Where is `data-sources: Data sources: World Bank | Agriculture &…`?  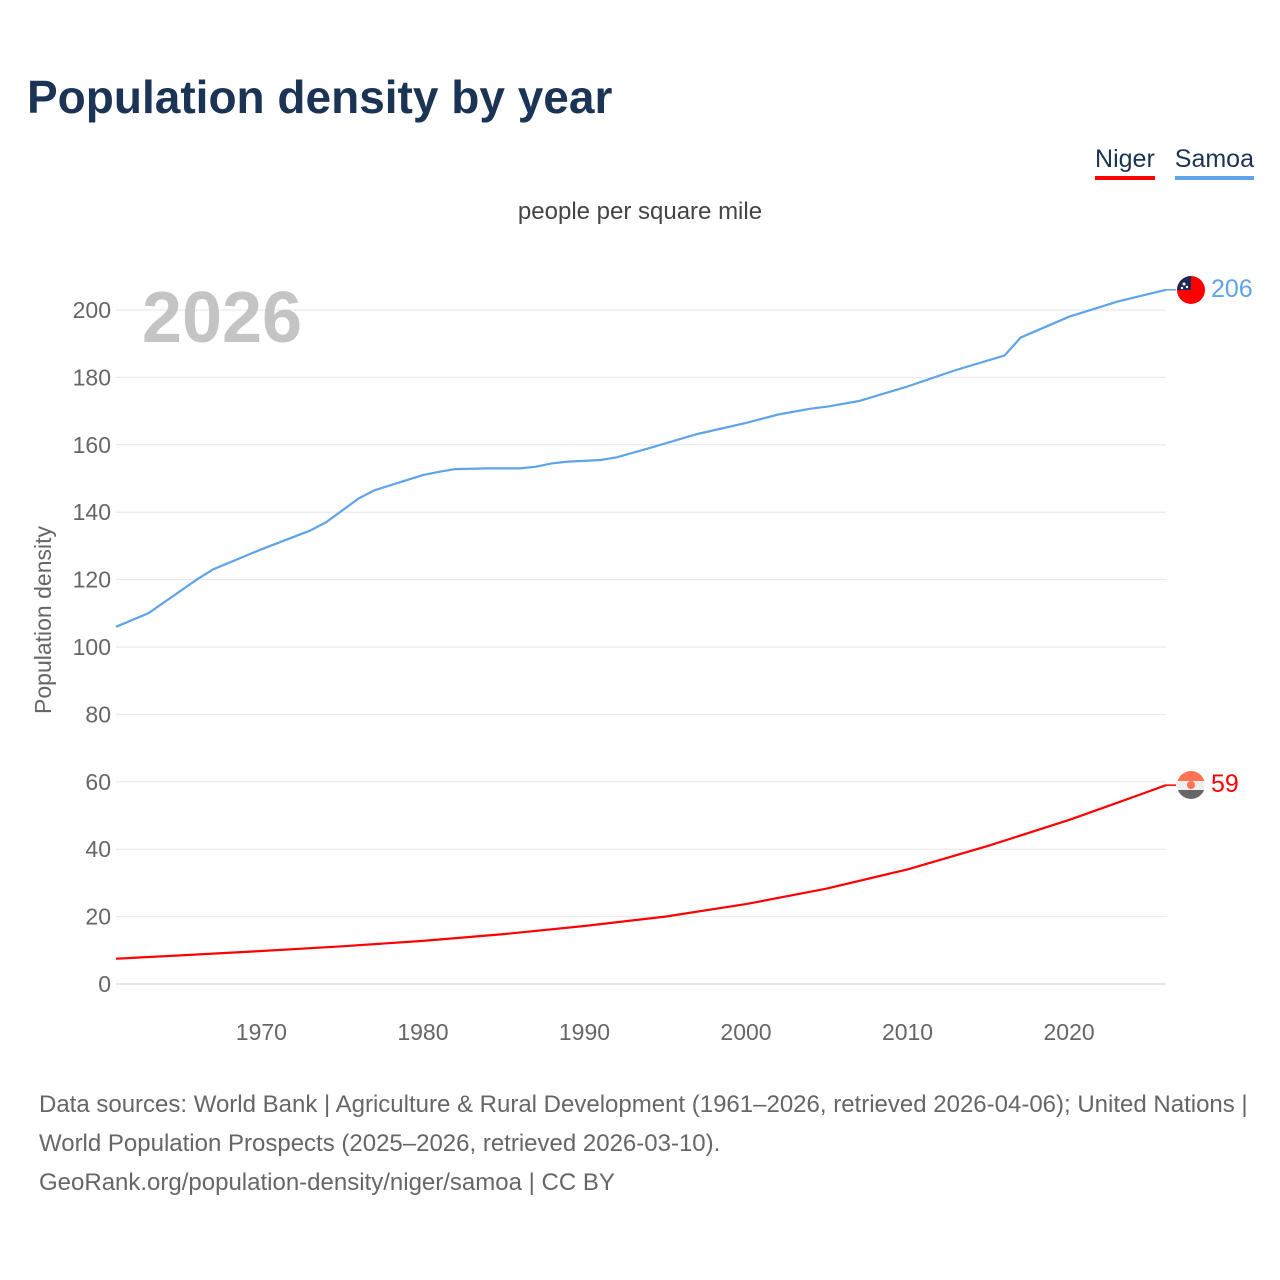 data-sources: Data sources: World Bank | Agriculture &… is located at coordinates (644, 1143).